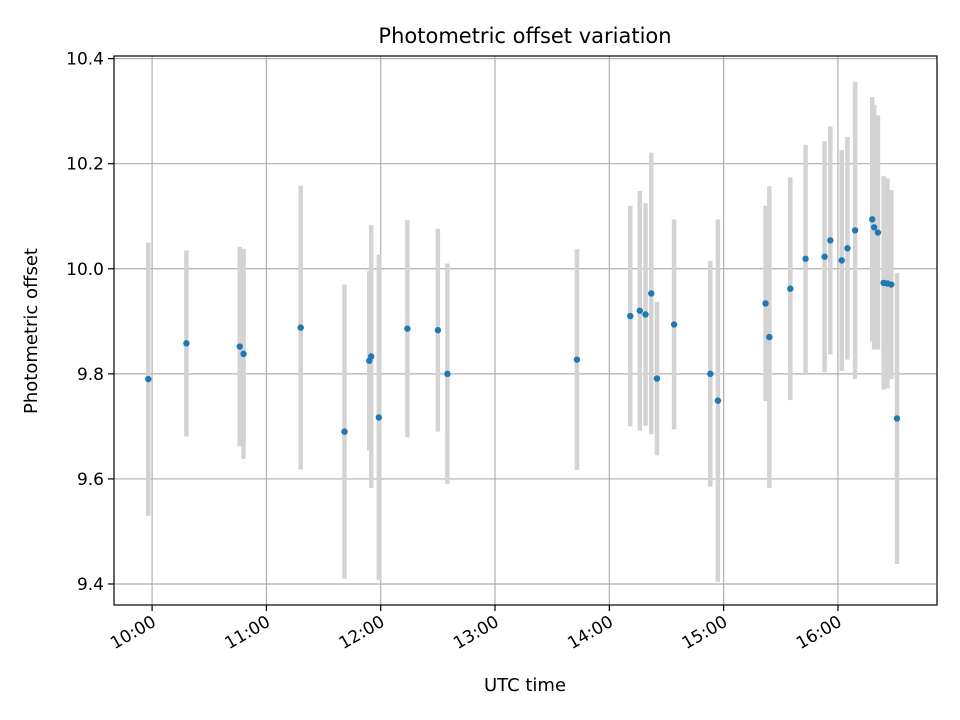  I want to click on x-axis-label: UTC time, so click(525, 685).